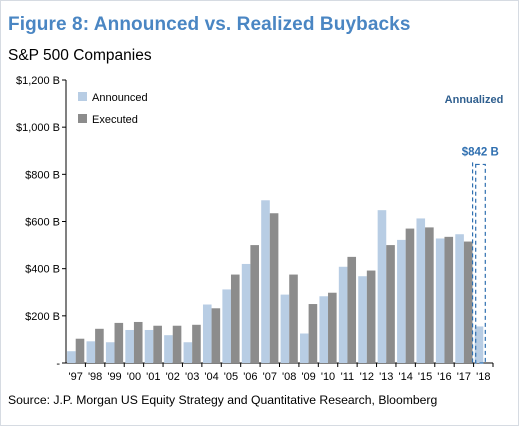 The height and width of the screenshot is (426, 519). What do you see at coordinates (38, 128) in the screenshot?
I see `y-tick-label: $1,000 B` at bounding box center [38, 128].